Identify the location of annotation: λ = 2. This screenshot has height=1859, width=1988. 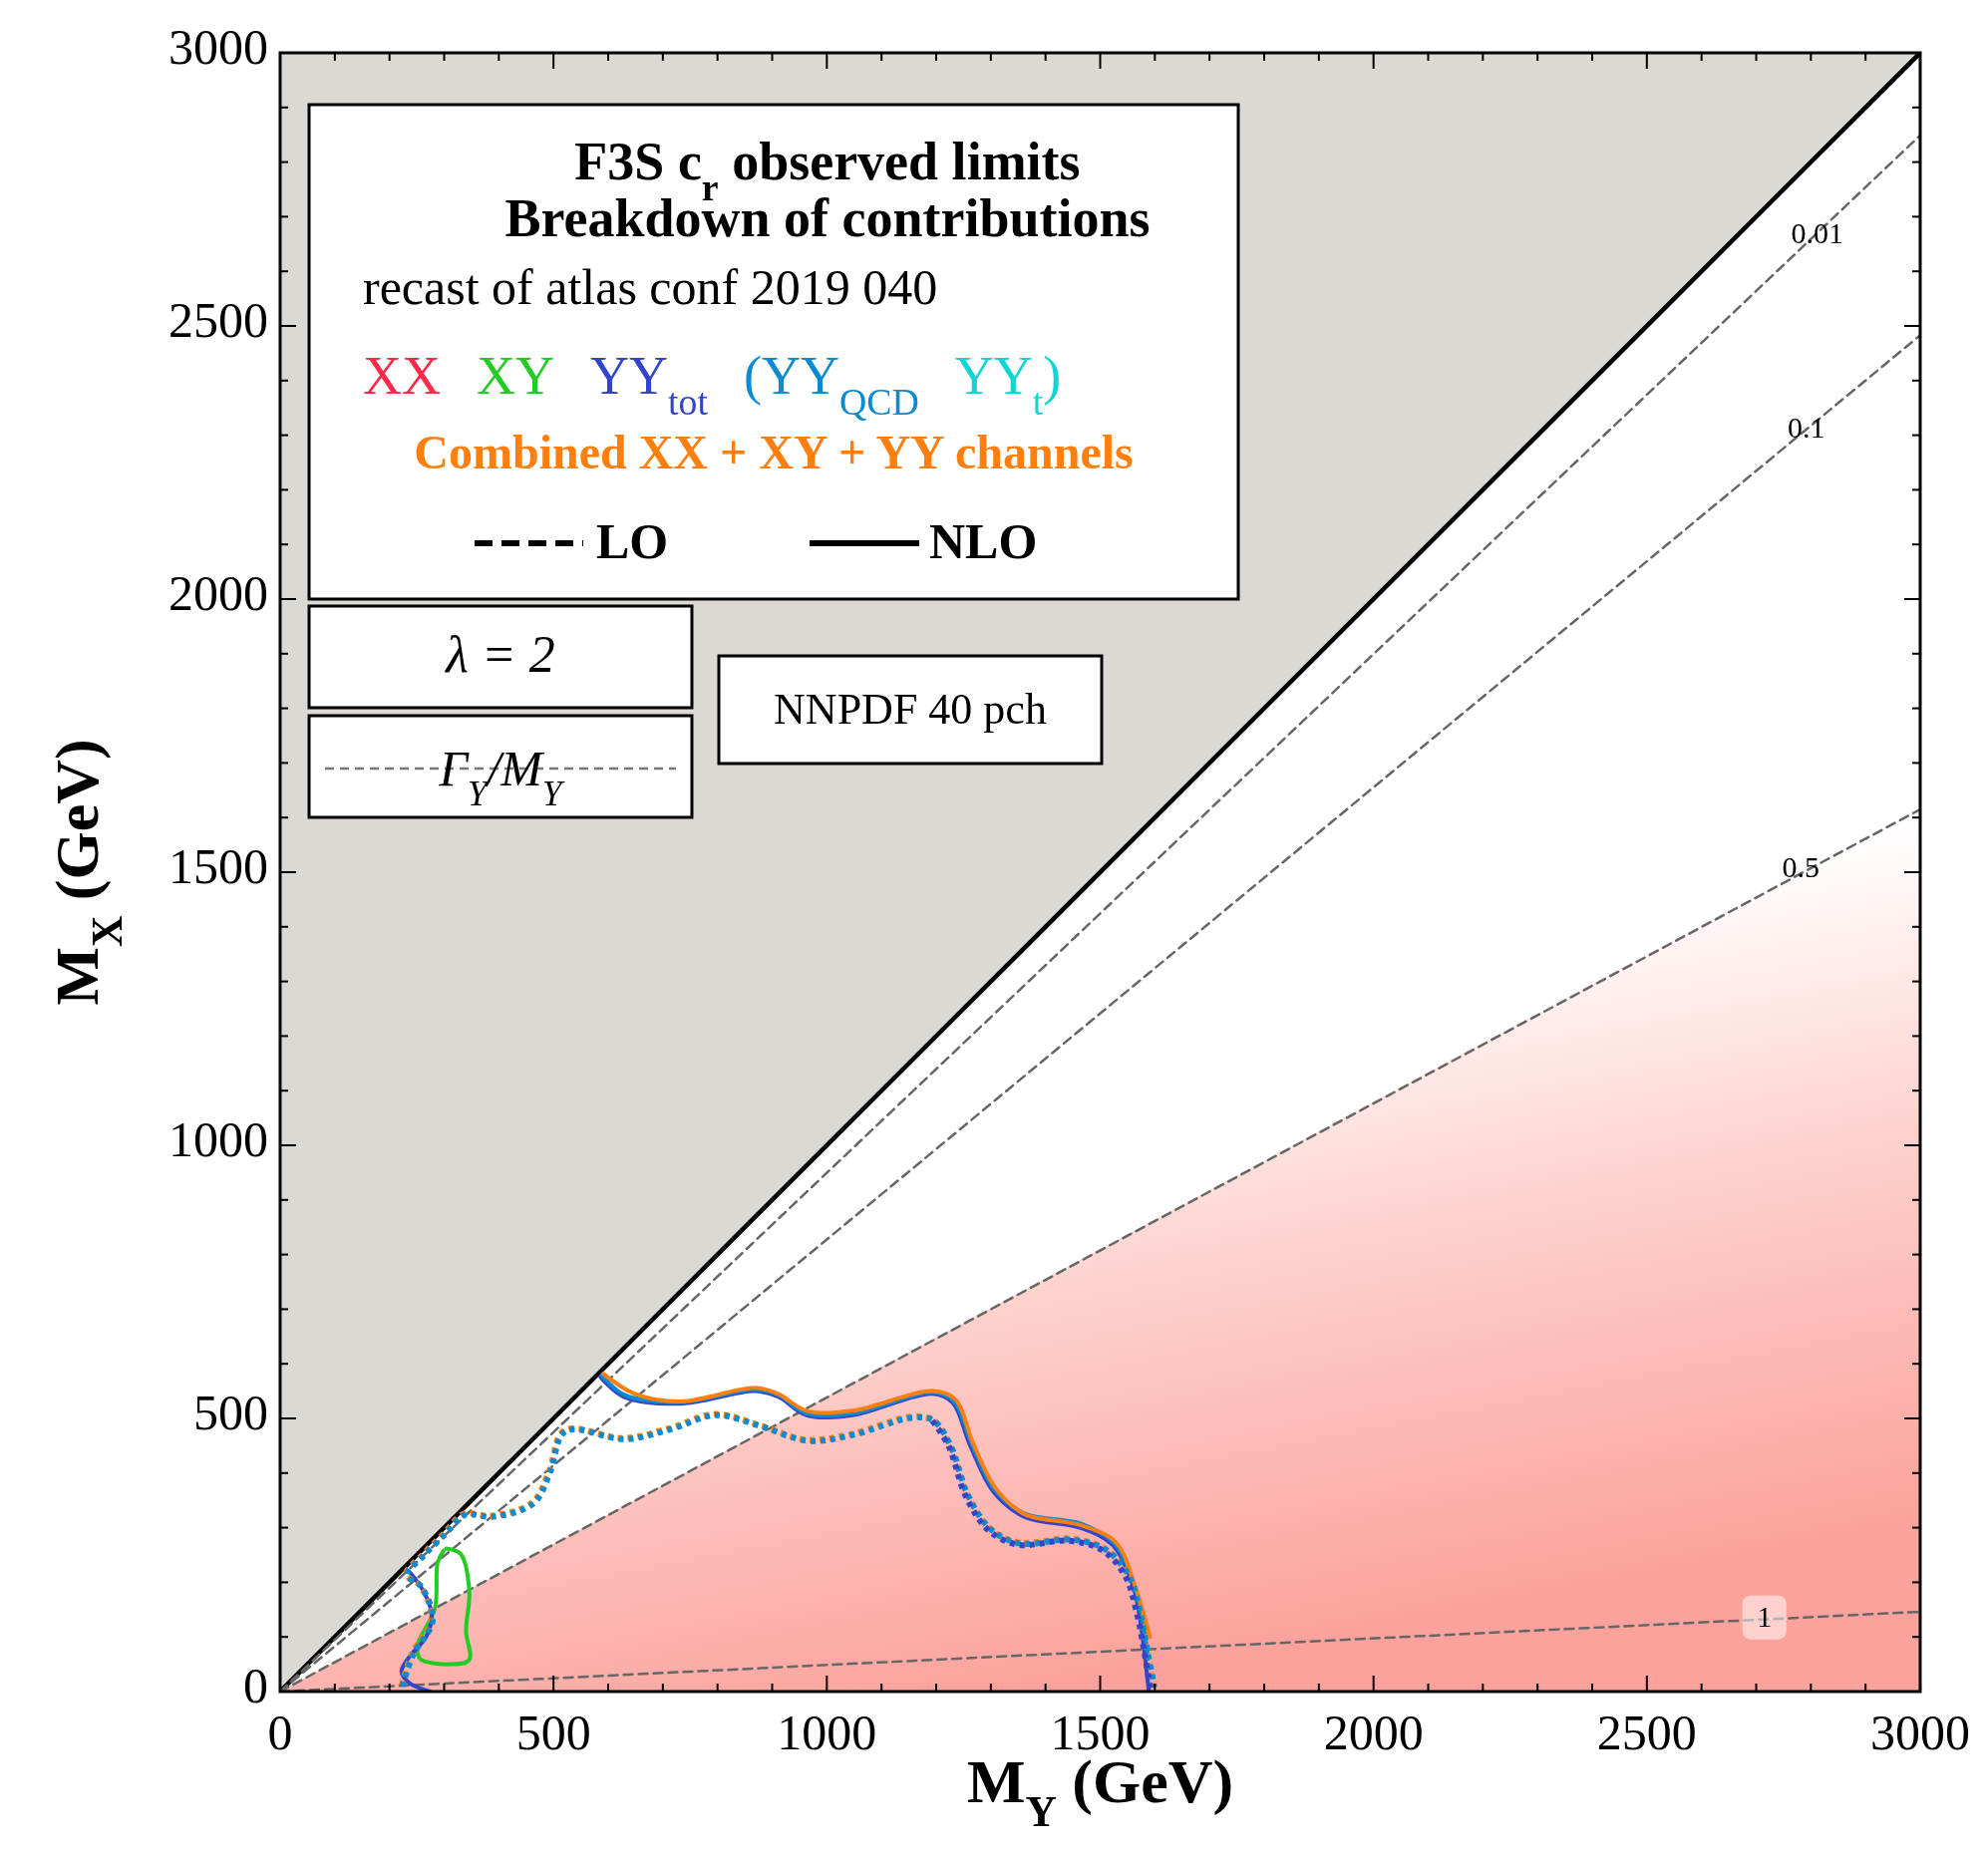
(499, 654).